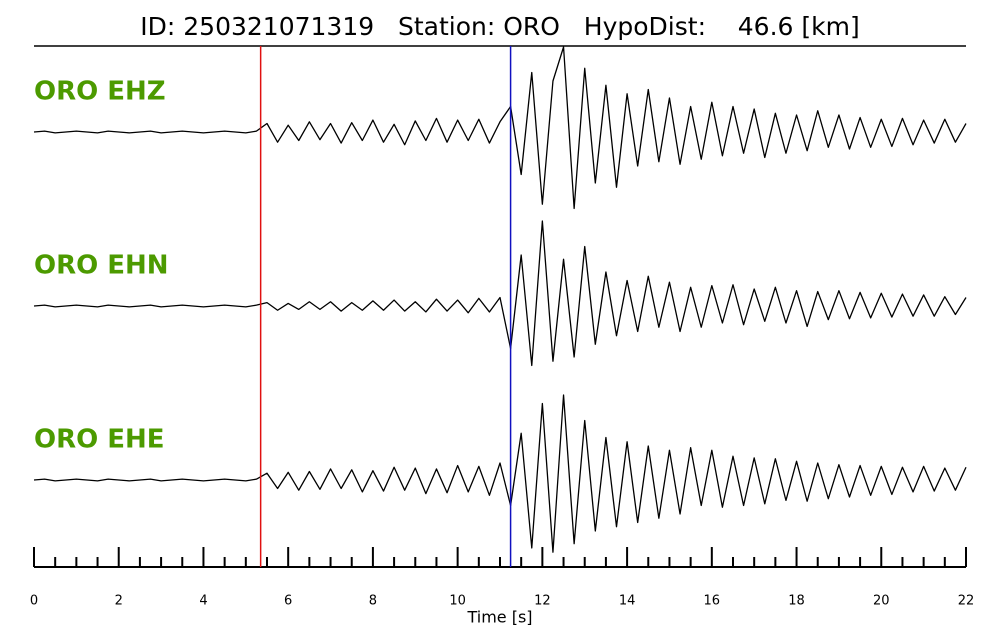 This screenshot has width=1000, height=640. I want to click on trace-label: ORO EHZ, so click(100, 92).